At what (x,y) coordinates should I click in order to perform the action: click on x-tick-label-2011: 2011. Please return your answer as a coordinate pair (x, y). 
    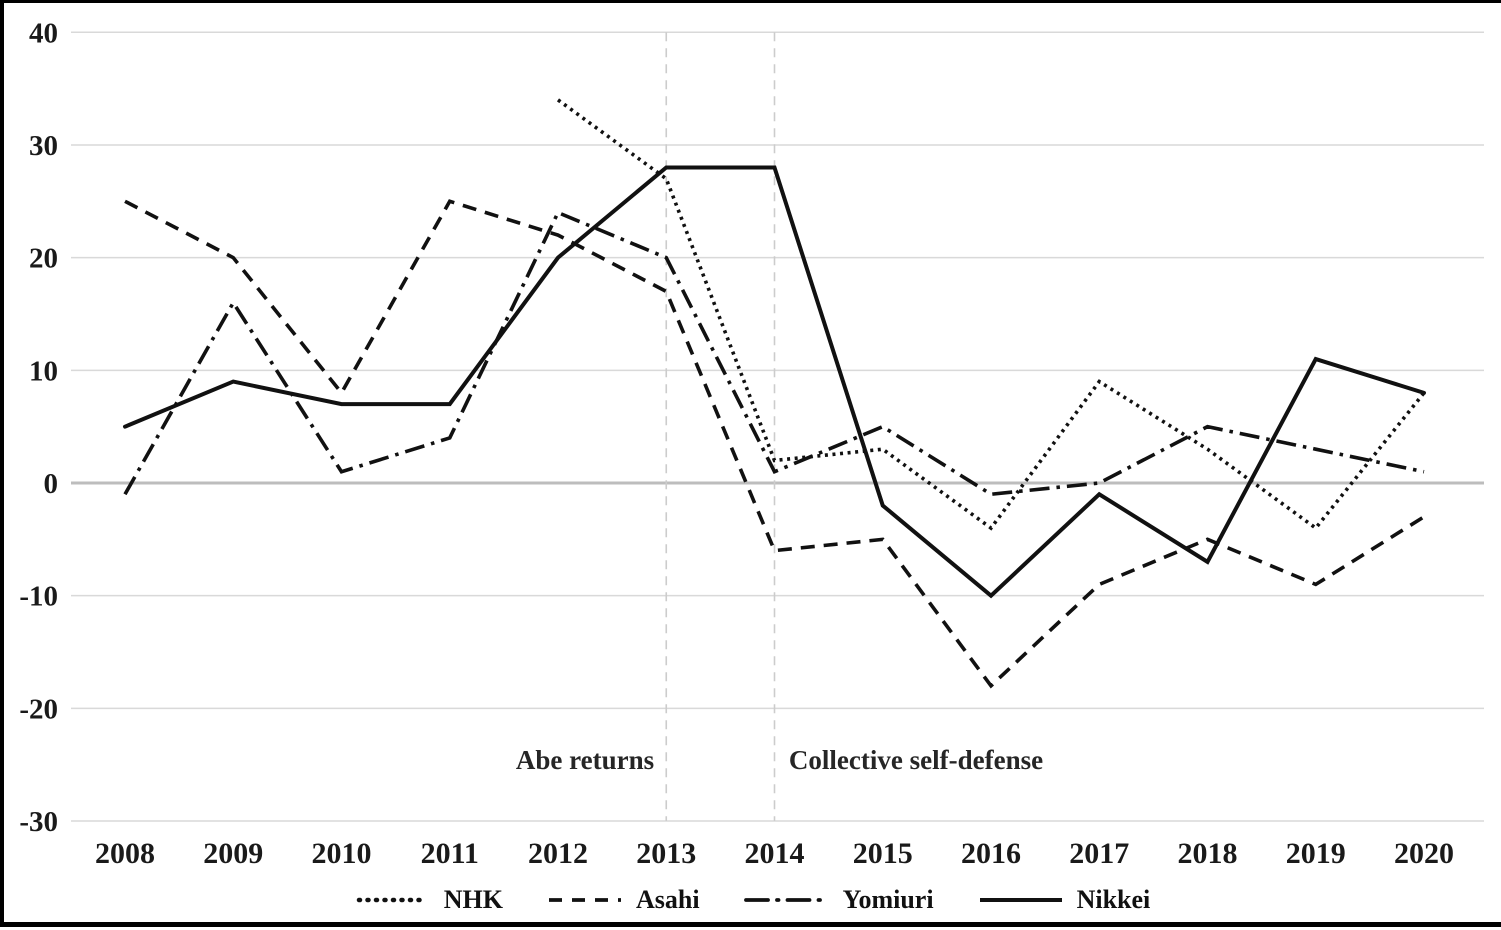
    Looking at the image, I should click on (450, 853).